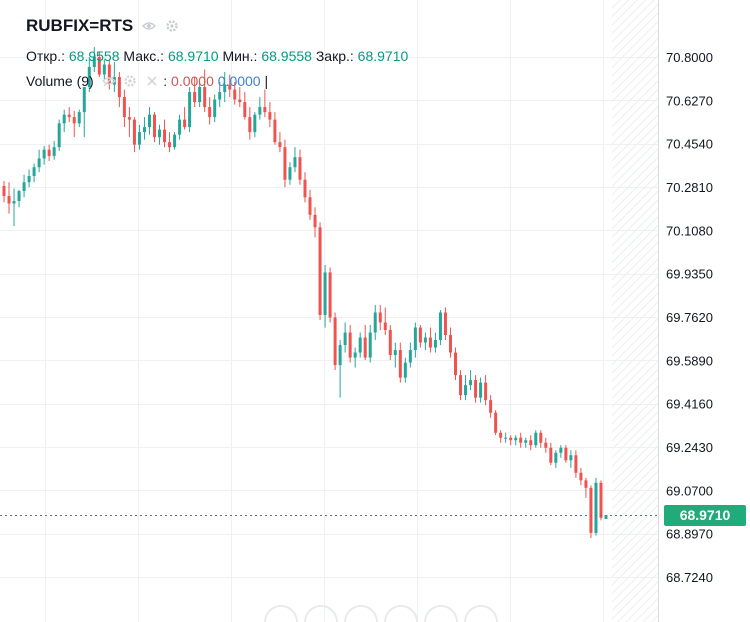 The height and width of the screenshot is (622, 750). What do you see at coordinates (193, 56) in the screenshot?
I see `high-value: 68.9710` at bounding box center [193, 56].